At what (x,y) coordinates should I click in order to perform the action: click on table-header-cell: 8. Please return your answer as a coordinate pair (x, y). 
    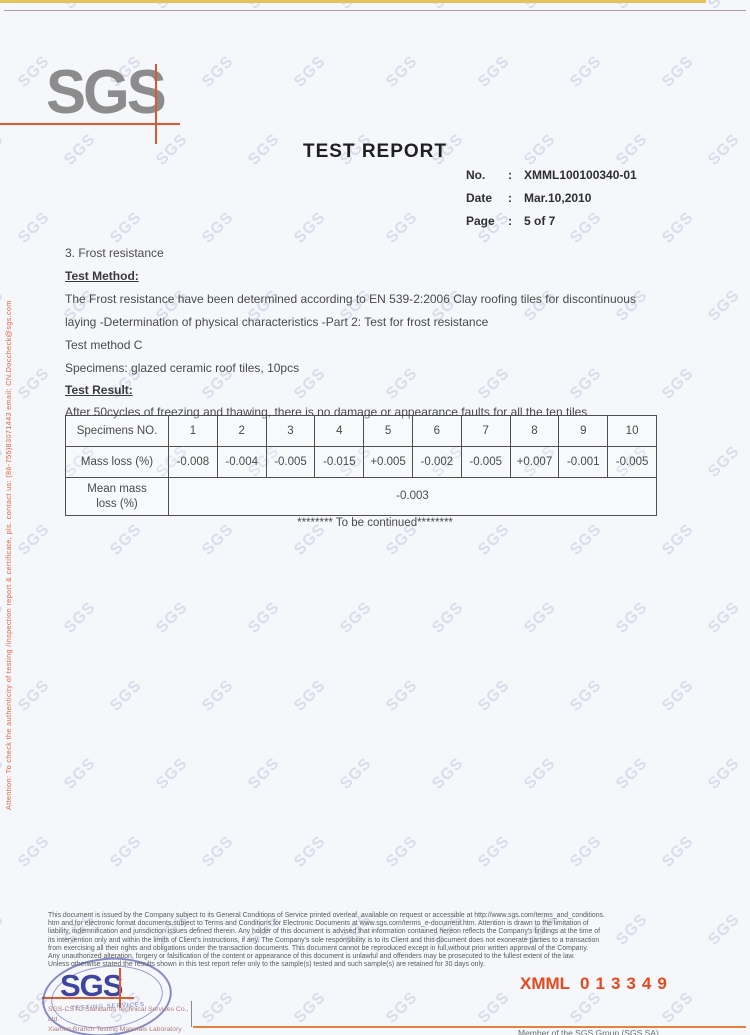
    Looking at the image, I should click on (534, 431).